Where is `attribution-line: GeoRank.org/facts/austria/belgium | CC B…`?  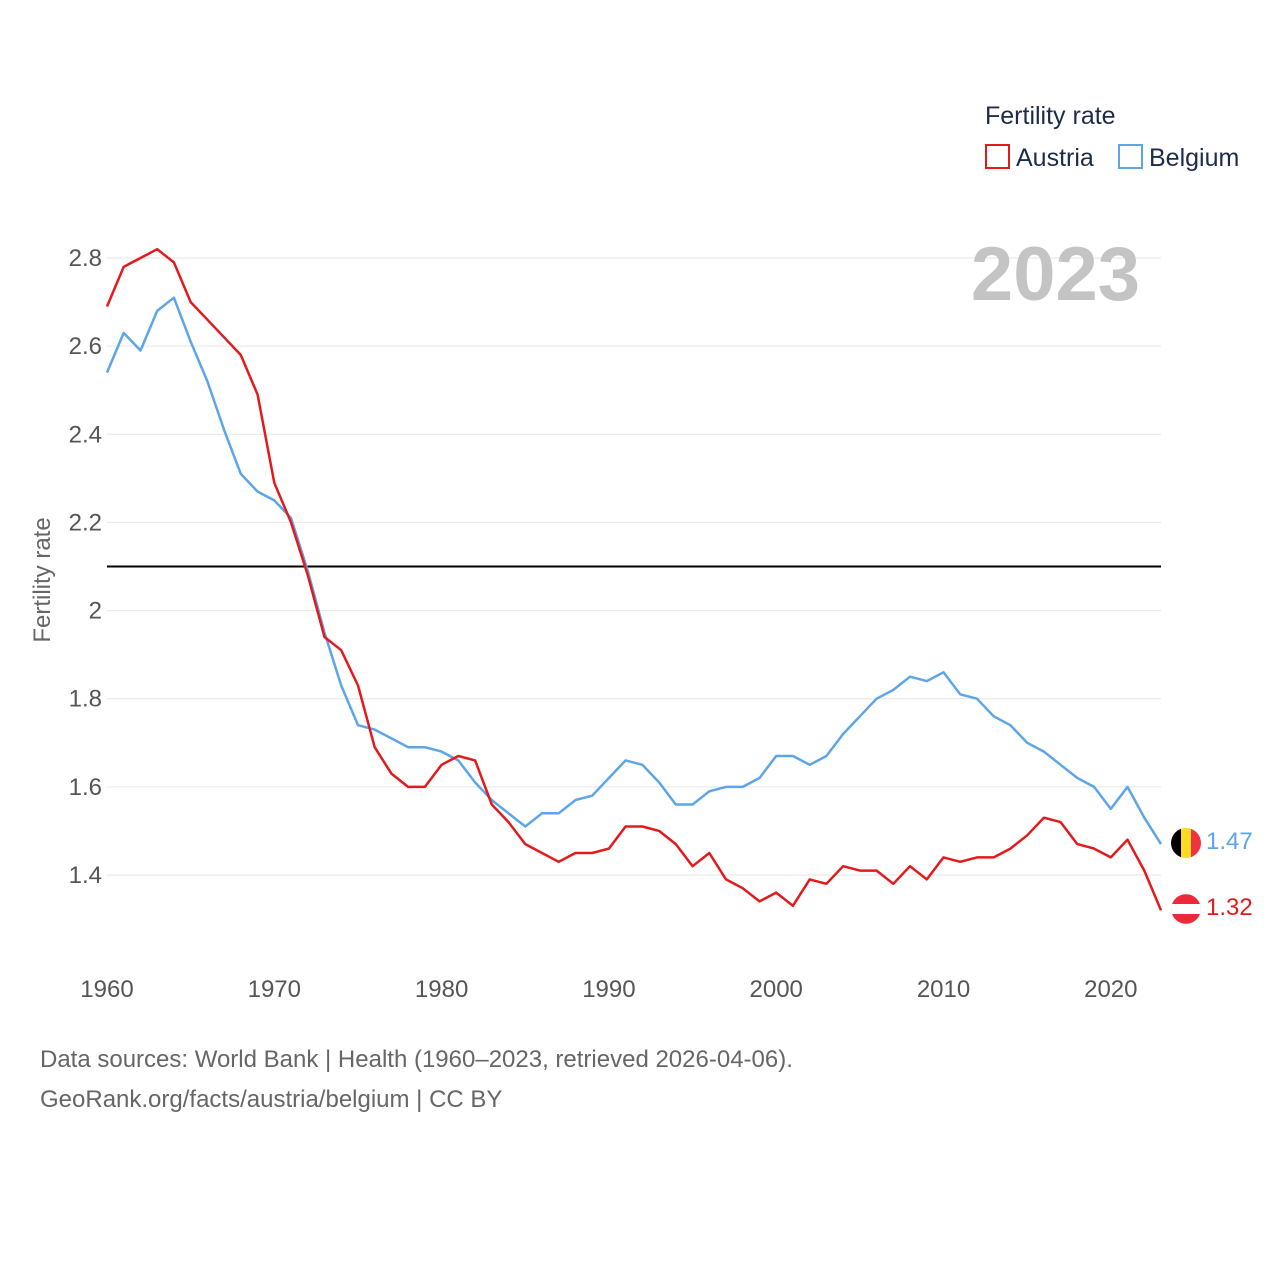 attribution-line: GeoRank.org/facts/austria/belgium | CC B… is located at coordinates (271, 1099).